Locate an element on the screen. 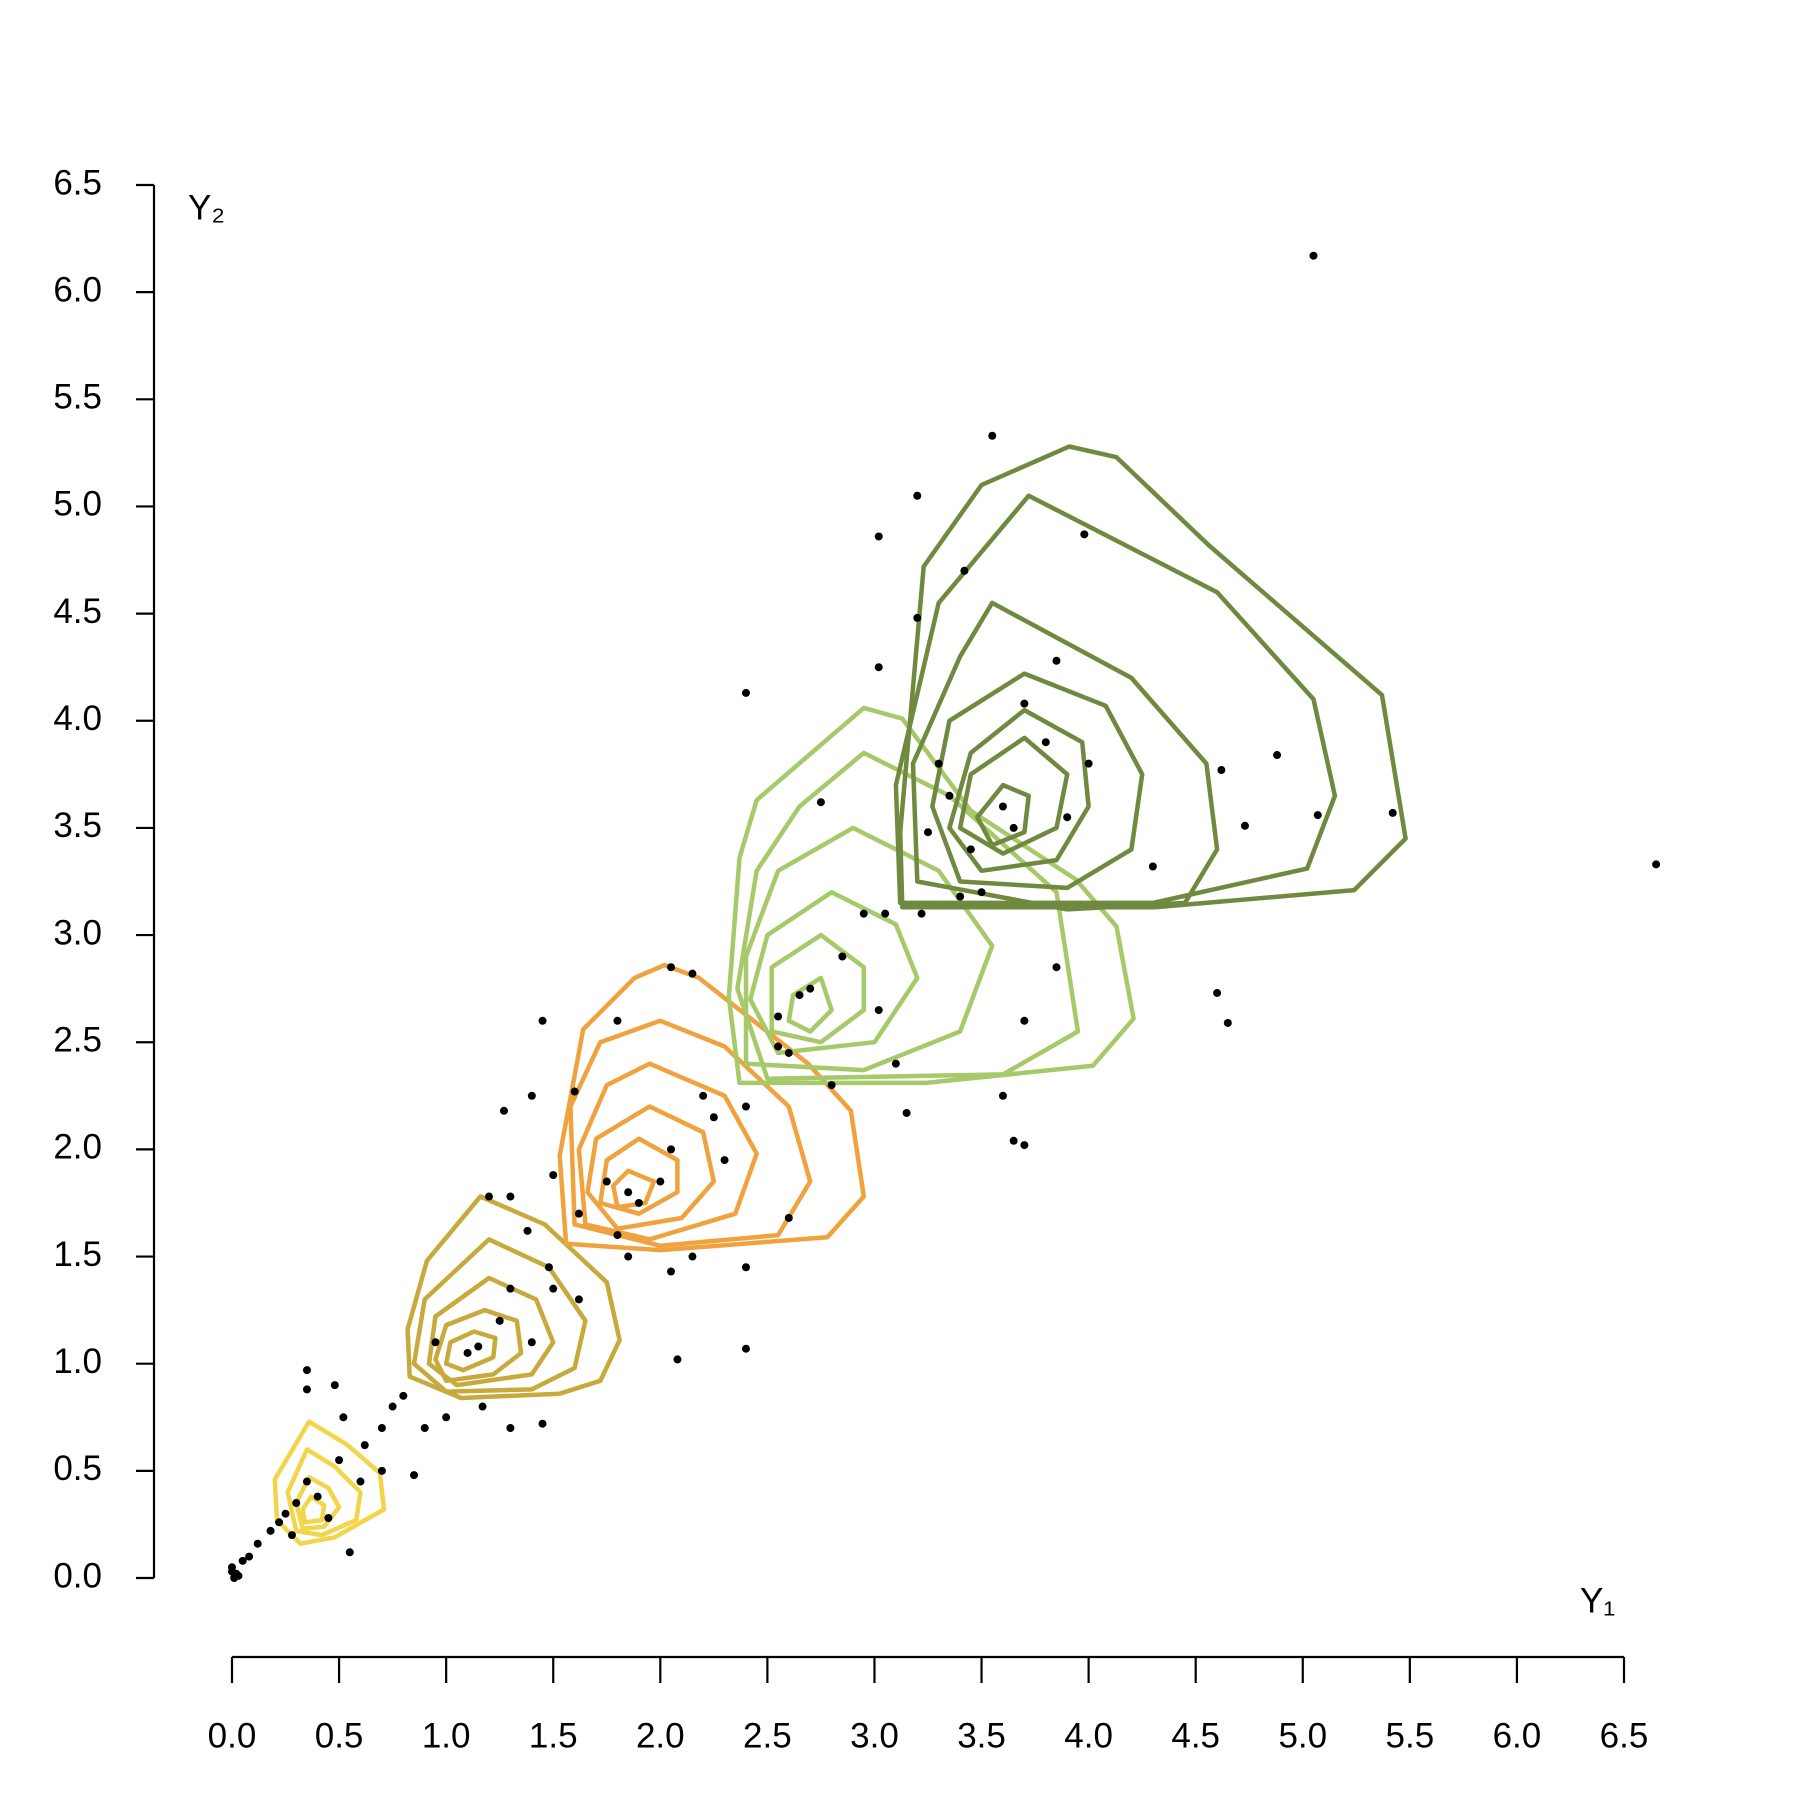 This screenshot has height=1805, width=1804. y-tick-label: 1.0 is located at coordinates (77, 1361).